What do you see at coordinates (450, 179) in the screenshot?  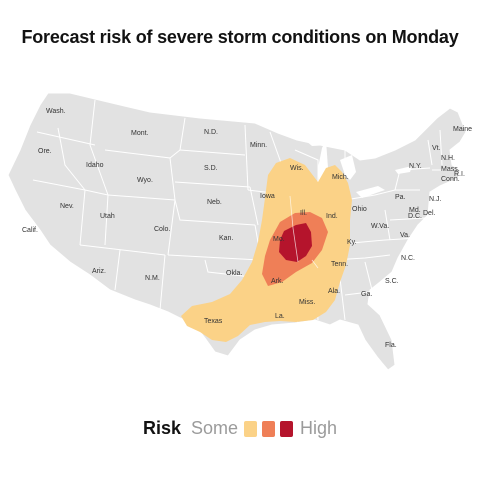 I see `label-conn: Conn.` at bounding box center [450, 179].